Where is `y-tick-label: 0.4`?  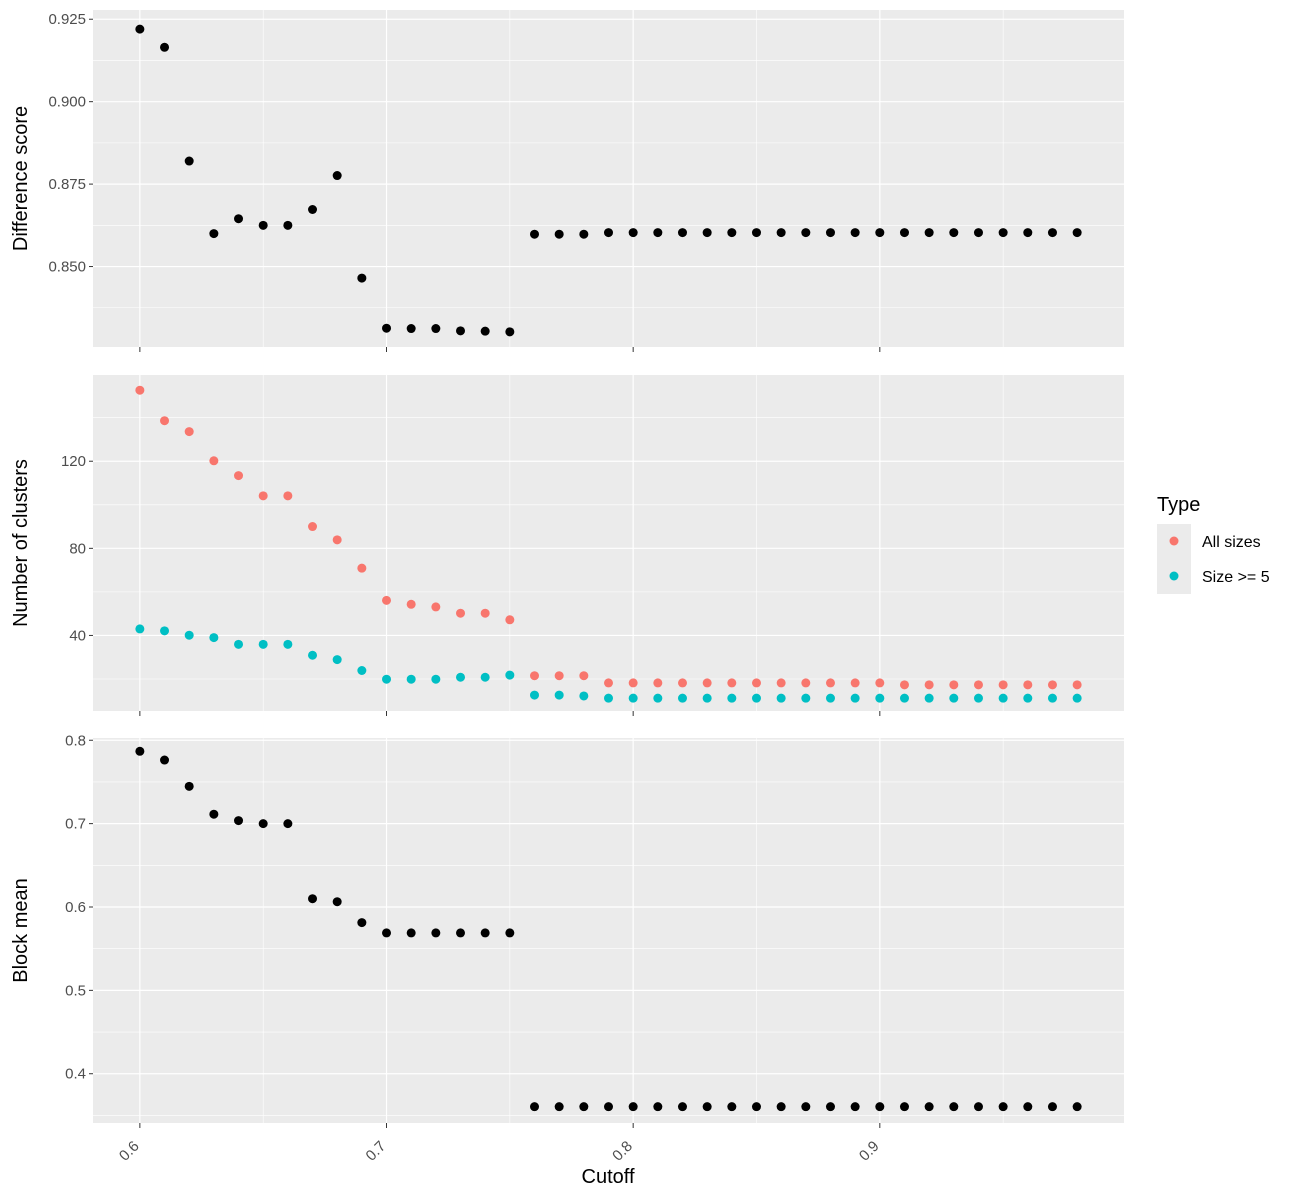
y-tick-label: 0.4 is located at coordinates (75, 1074).